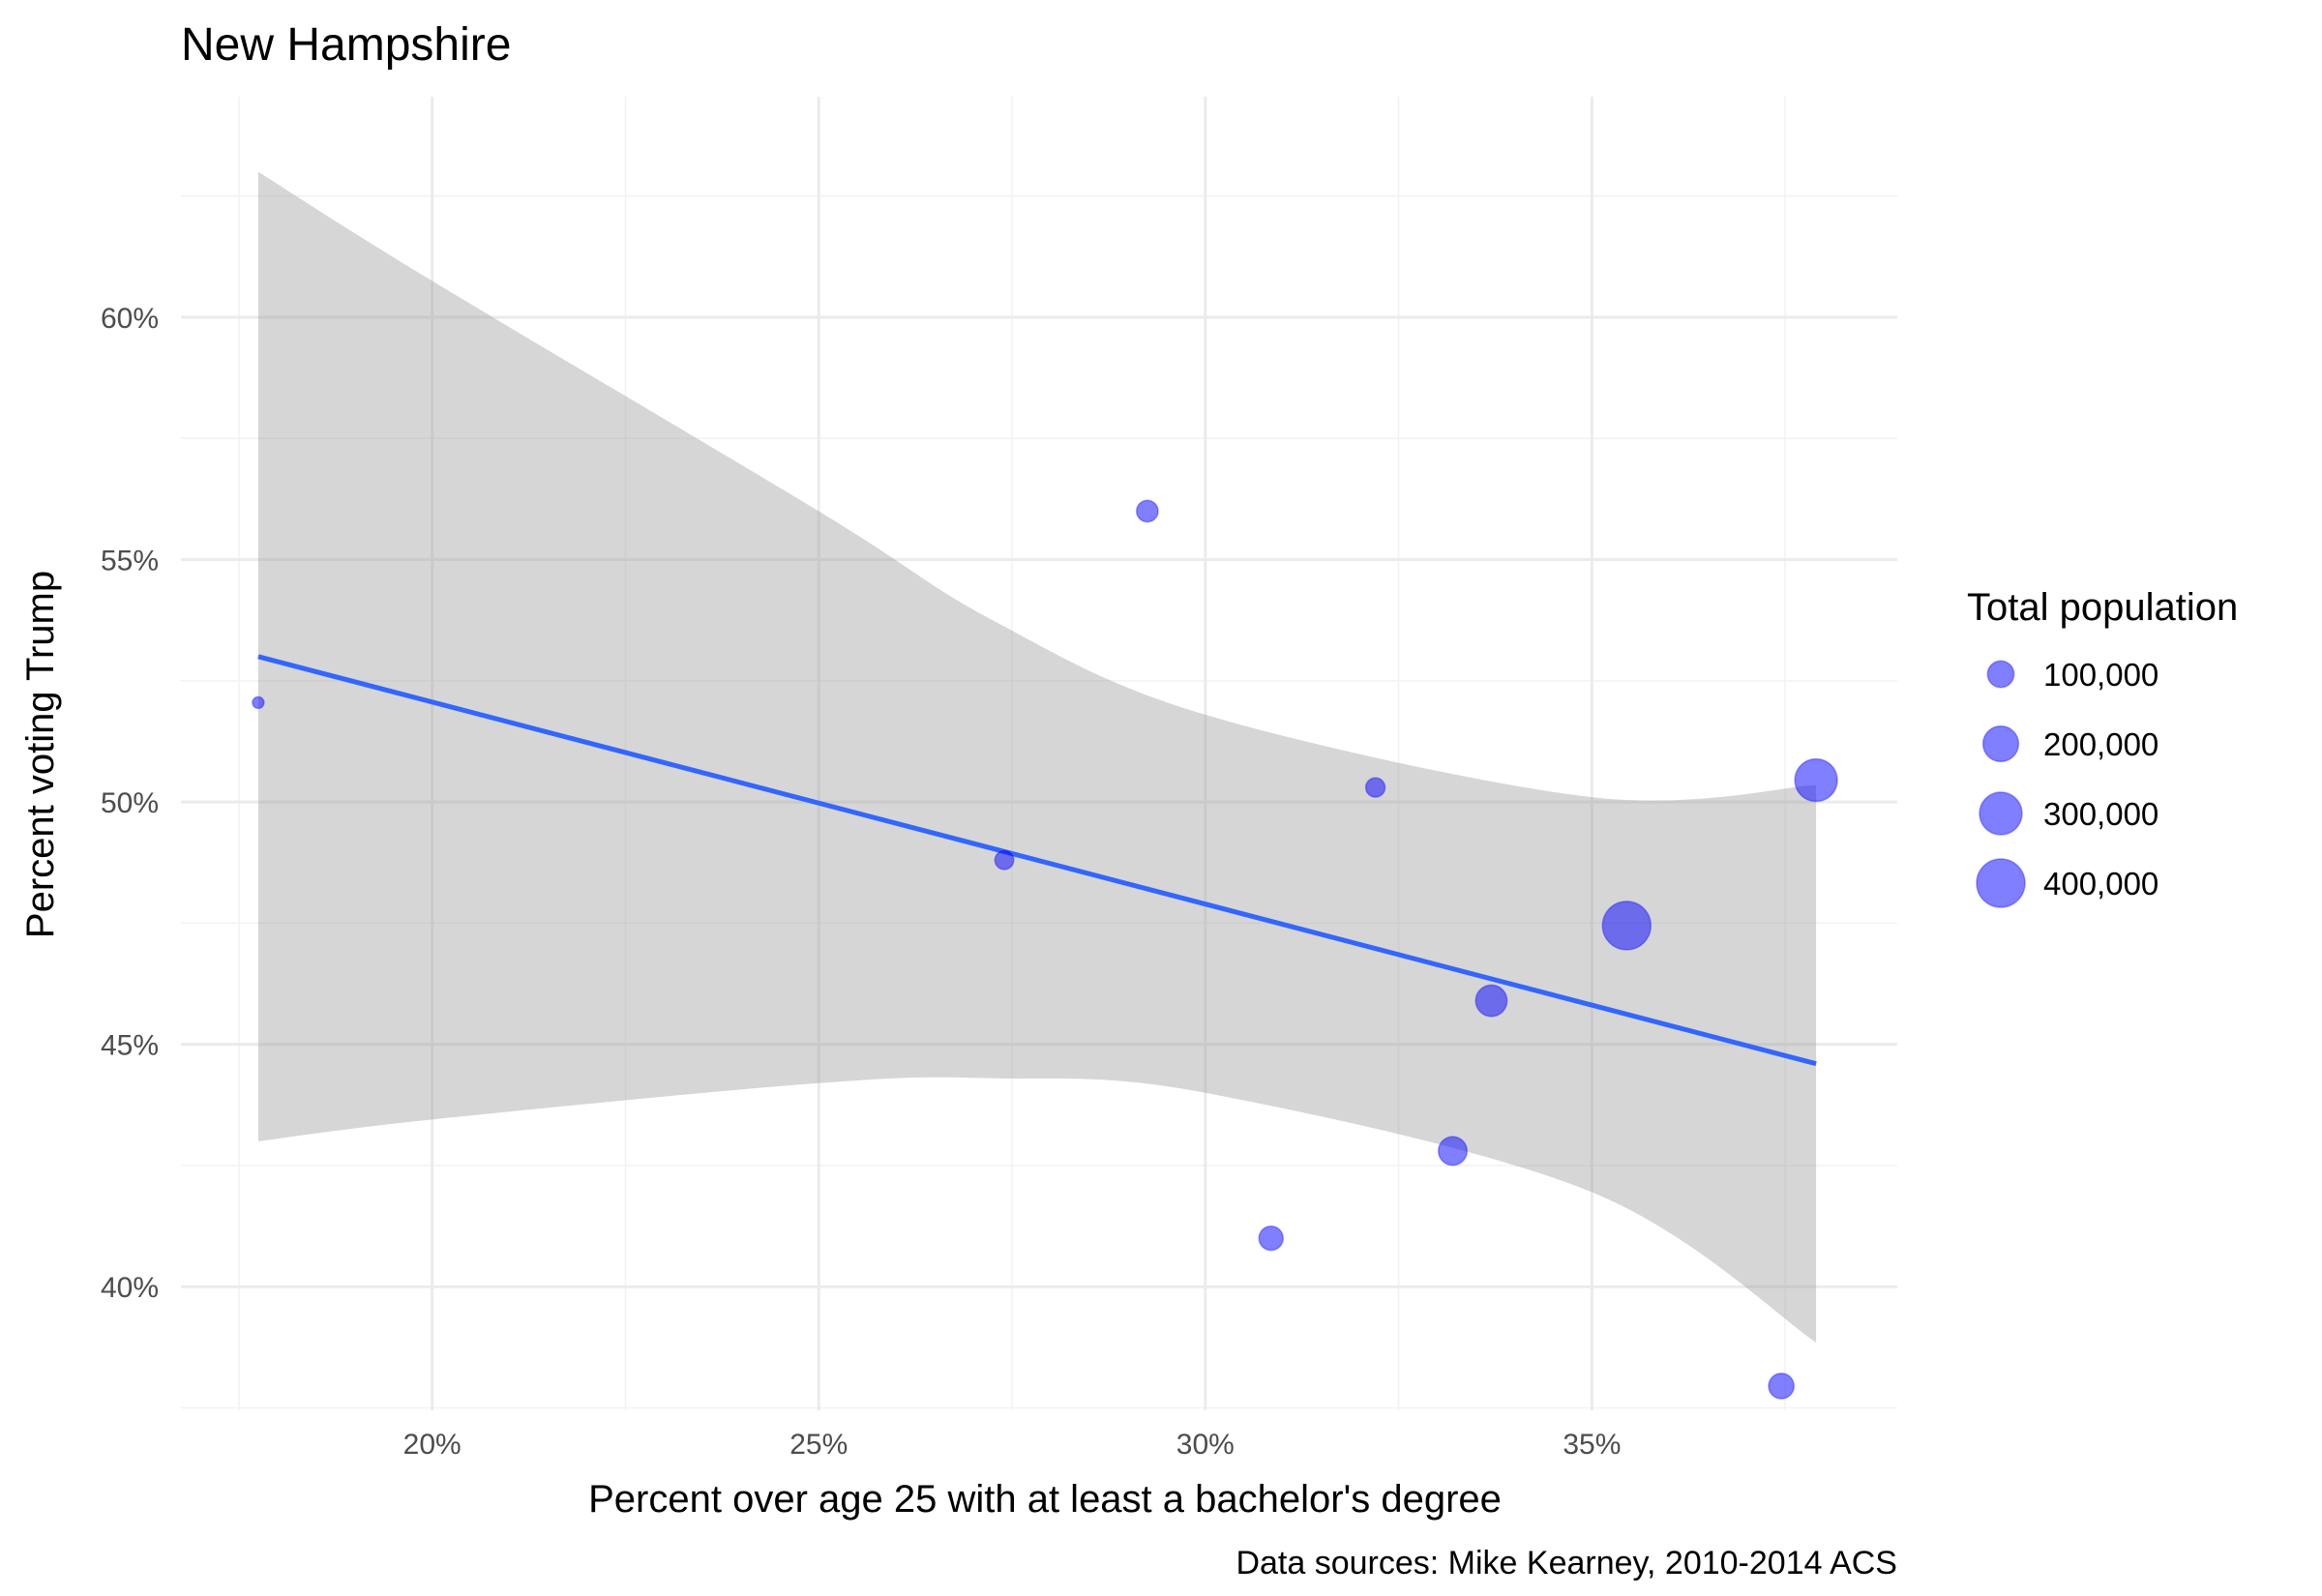  I want to click on legend-label: 100,000, so click(2100, 675).